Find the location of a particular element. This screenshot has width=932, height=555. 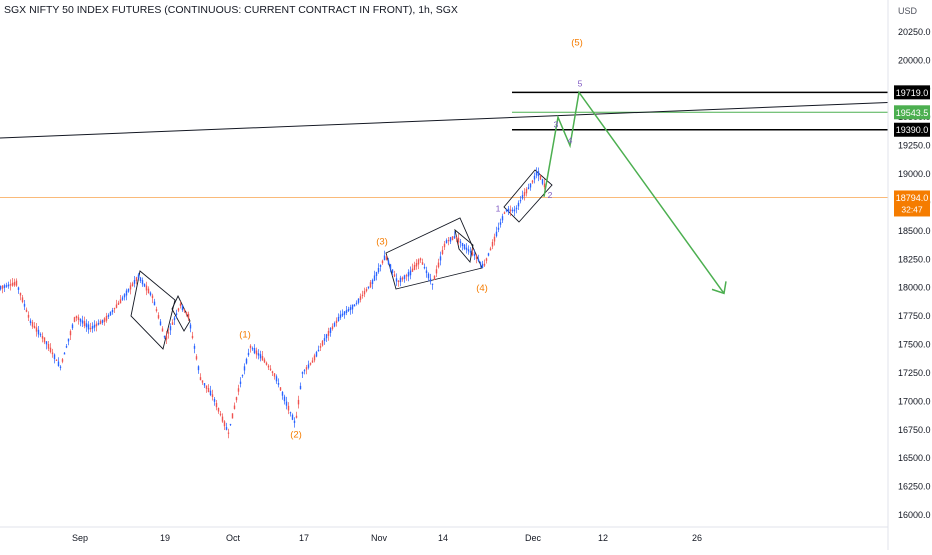

price-tick-label: 18250.0 is located at coordinates (914, 259).